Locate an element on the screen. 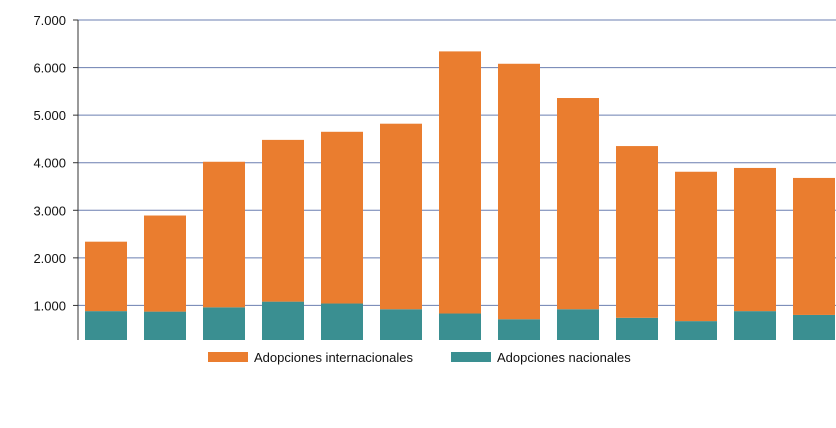 The image size is (836, 428). y-tick-label: 1.000 is located at coordinates (49, 305).